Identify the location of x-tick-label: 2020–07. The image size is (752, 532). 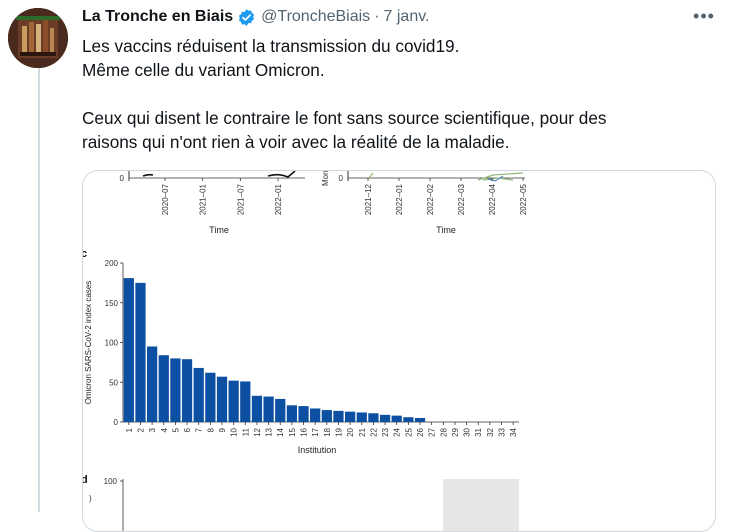
(165, 199).